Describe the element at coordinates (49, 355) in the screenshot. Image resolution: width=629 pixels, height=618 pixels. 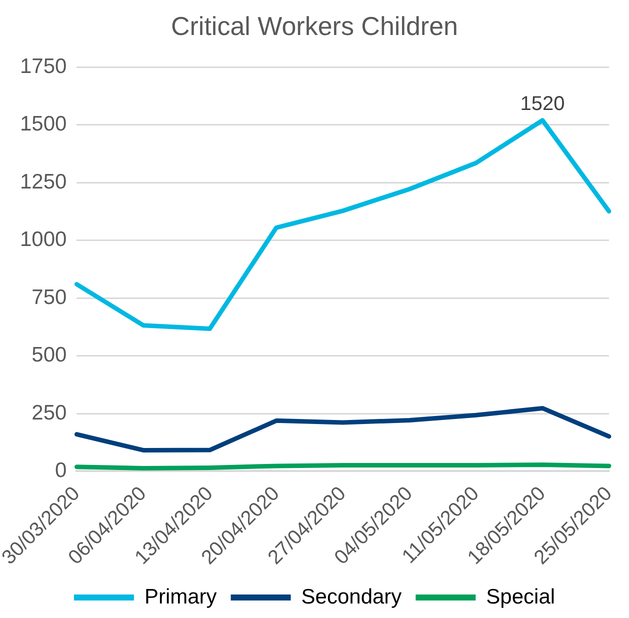
I see `y-tick-label: 500` at that location.